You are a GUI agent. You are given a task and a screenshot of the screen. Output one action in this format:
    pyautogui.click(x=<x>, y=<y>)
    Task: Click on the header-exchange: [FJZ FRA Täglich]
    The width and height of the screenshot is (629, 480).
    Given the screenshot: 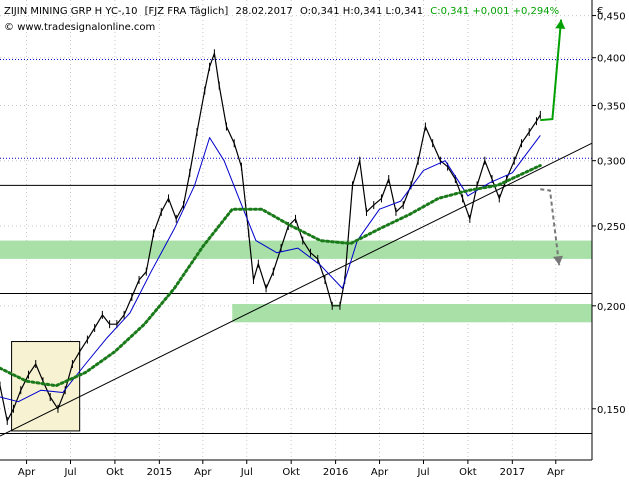 What is the action you would take?
    pyautogui.click(x=187, y=11)
    